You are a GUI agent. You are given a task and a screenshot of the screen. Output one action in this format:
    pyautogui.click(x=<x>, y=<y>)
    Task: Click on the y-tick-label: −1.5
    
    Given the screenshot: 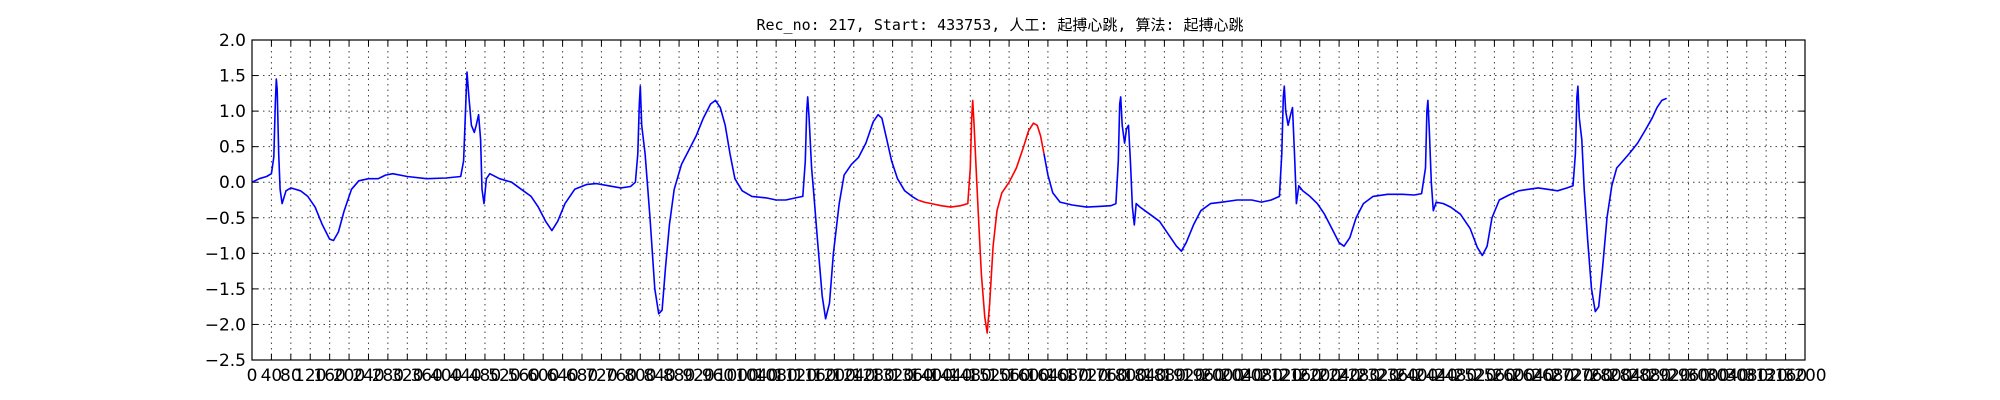 What is the action you would take?
    pyautogui.click(x=225, y=290)
    